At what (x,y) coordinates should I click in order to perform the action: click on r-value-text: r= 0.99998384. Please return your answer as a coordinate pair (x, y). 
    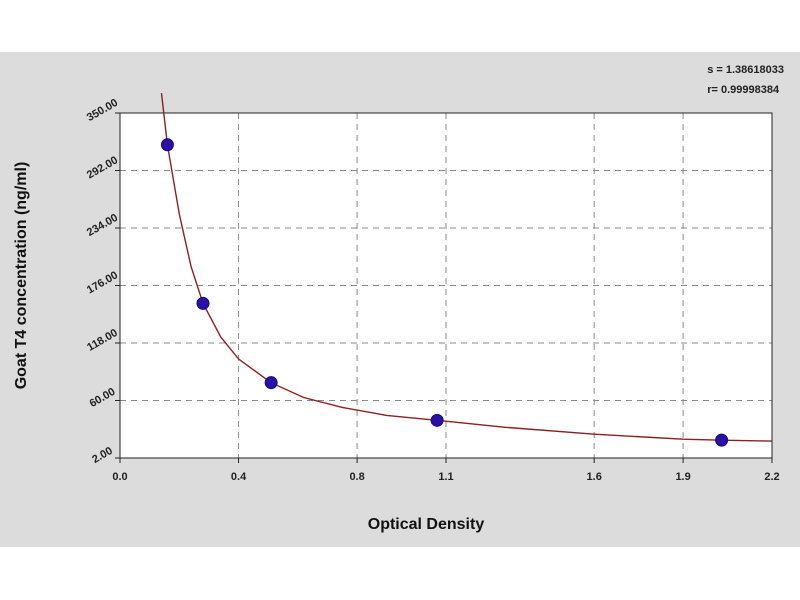
    Looking at the image, I should click on (743, 90).